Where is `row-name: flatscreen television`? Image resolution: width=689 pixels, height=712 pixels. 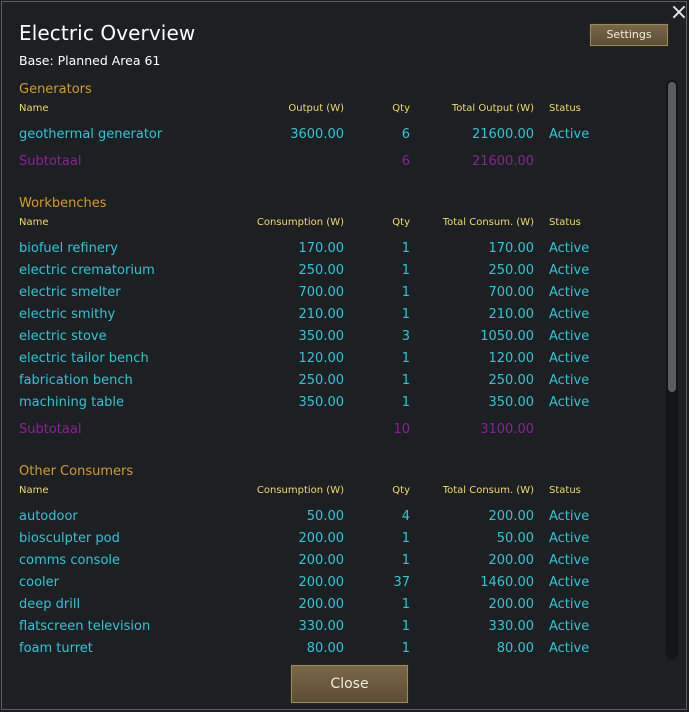
row-name: flatscreen television is located at coordinates (85, 626).